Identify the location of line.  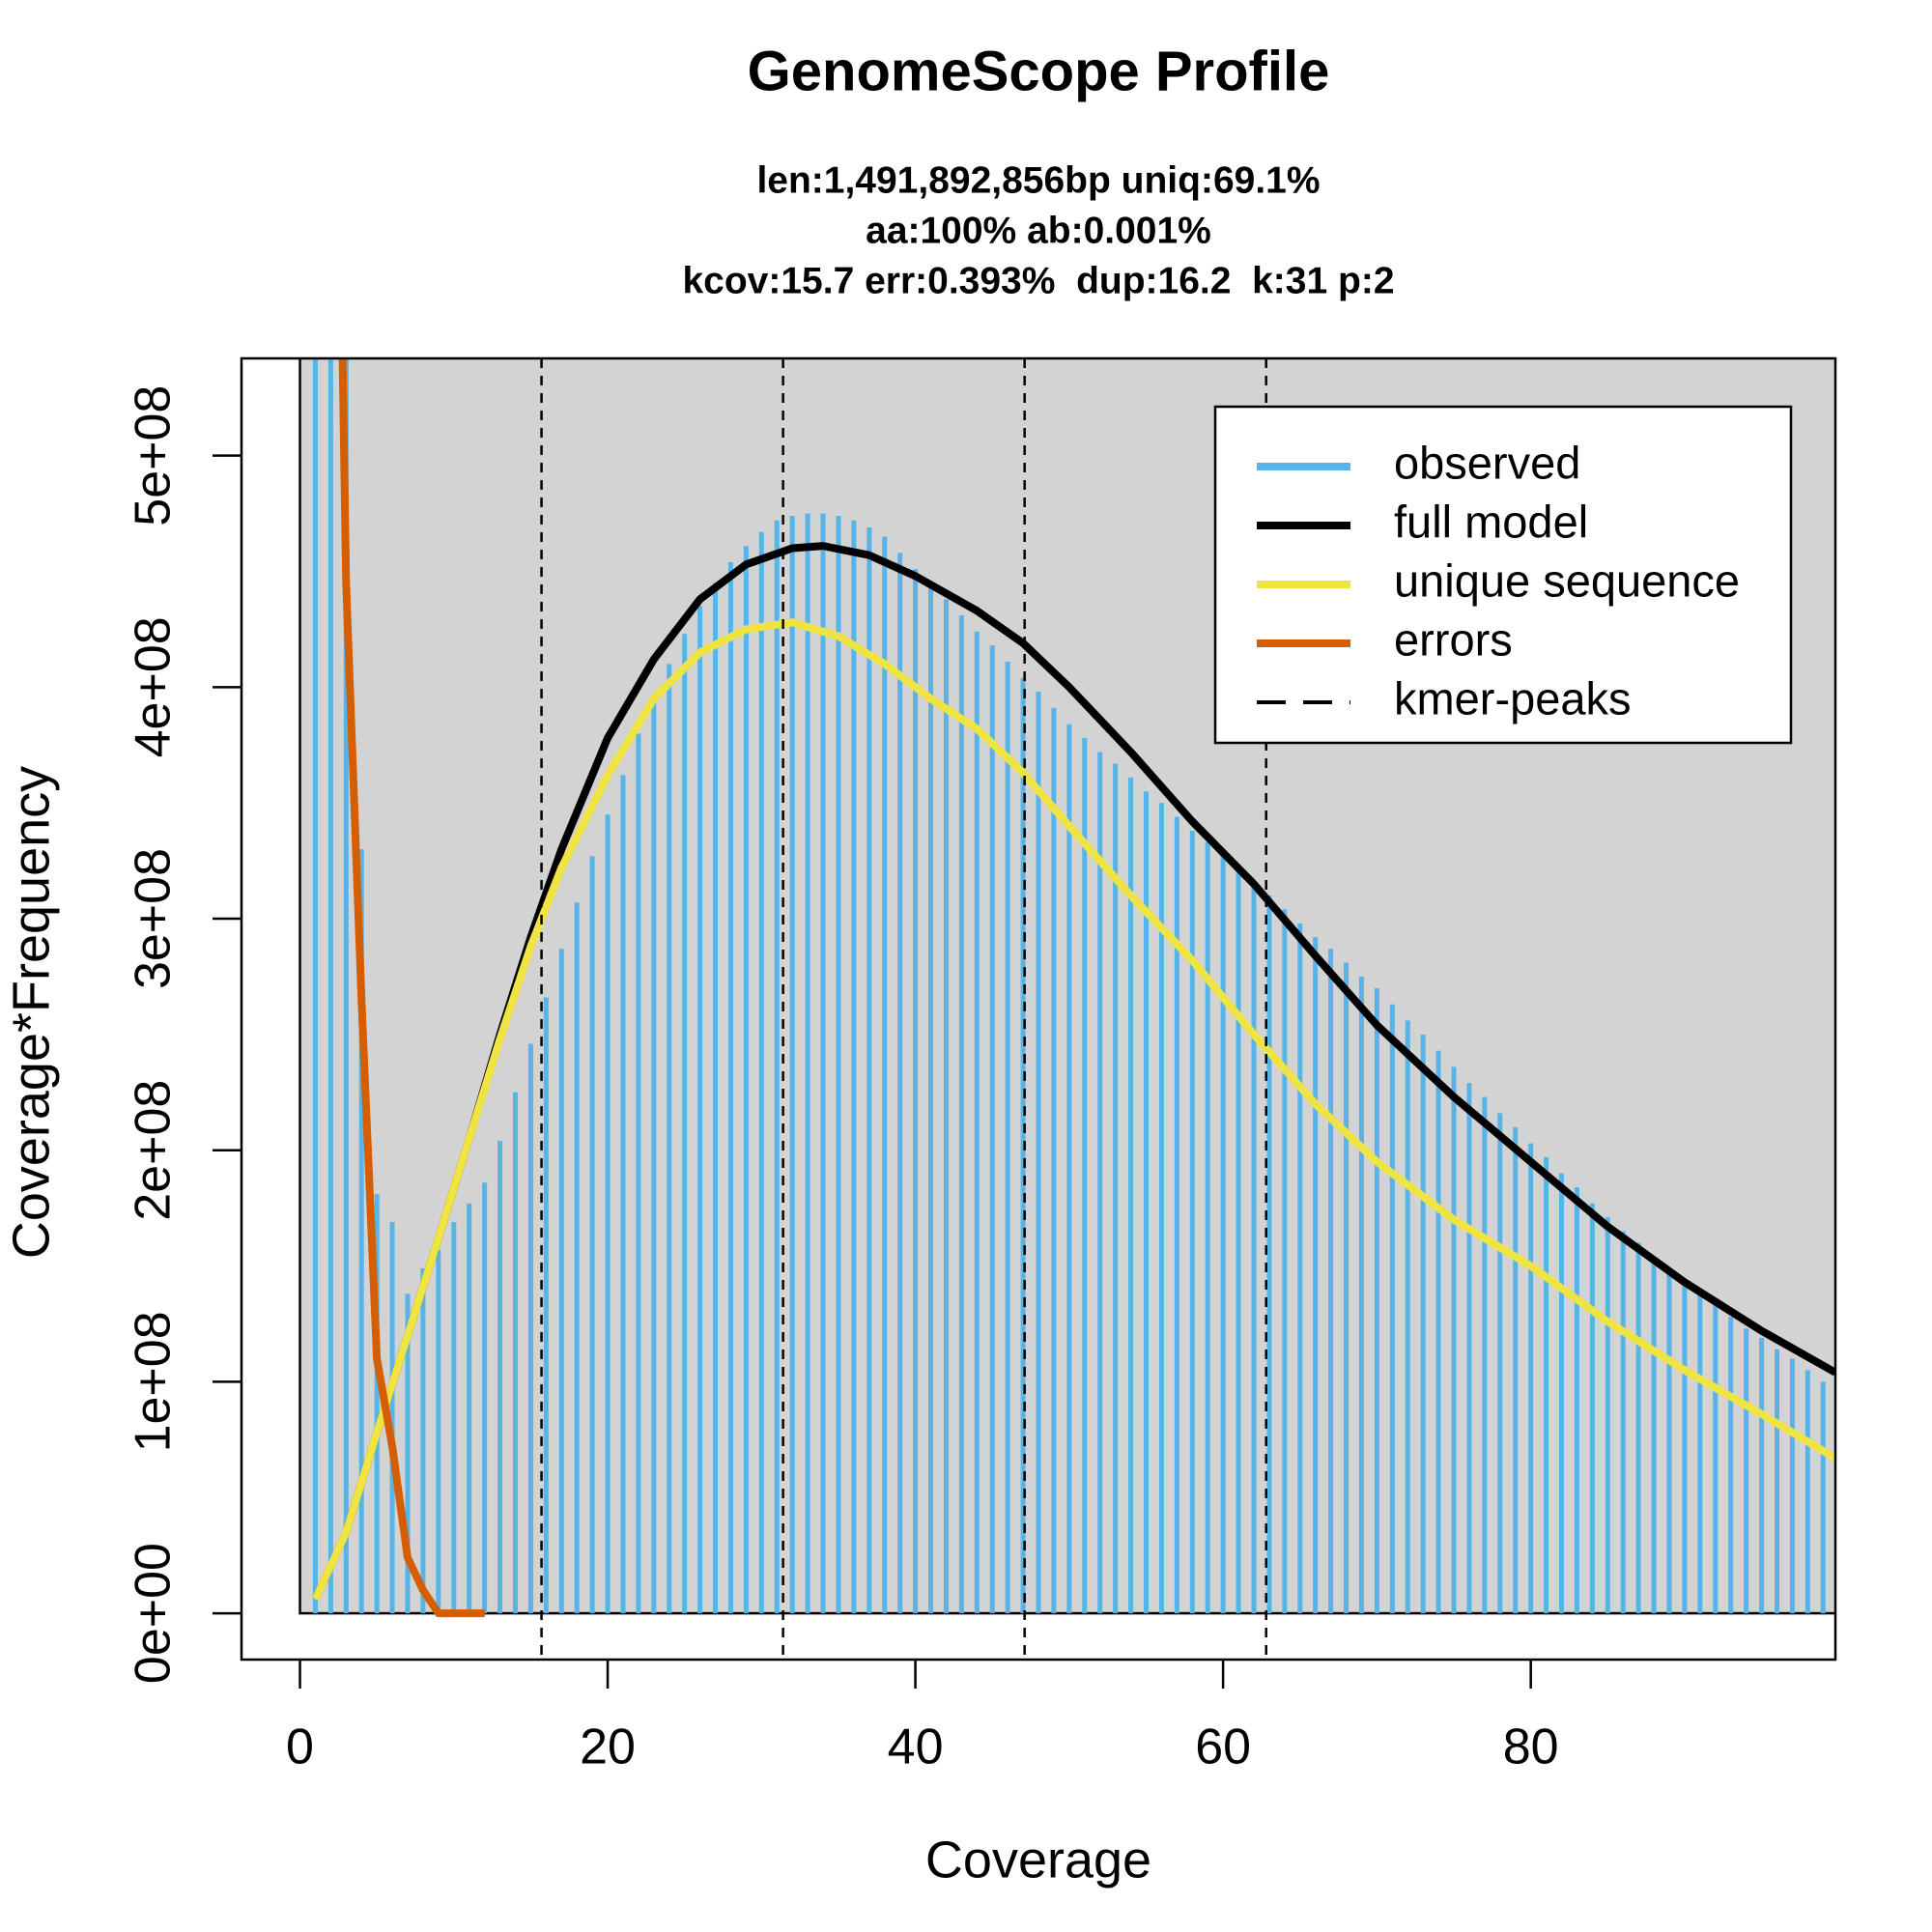
(411, 988).